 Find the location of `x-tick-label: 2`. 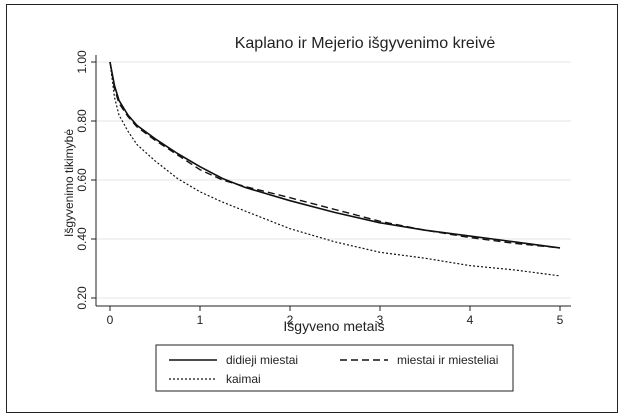

x-tick-label: 2 is located at coordinates (290, 320).